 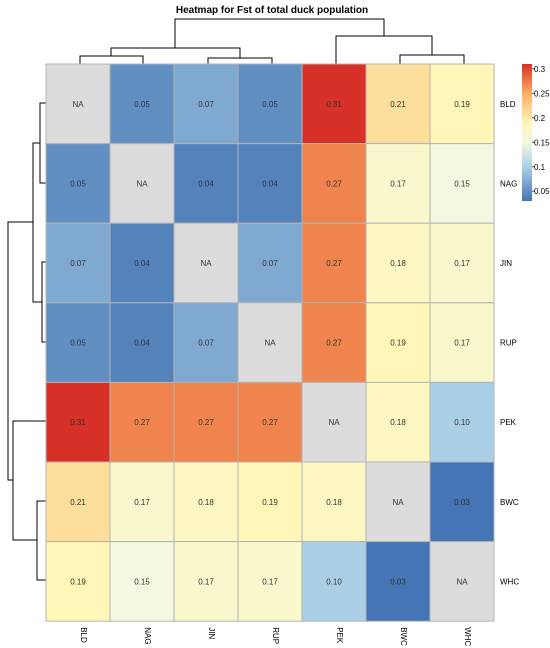 I want to click on row-label: RUP, so click(x=508, y=343).